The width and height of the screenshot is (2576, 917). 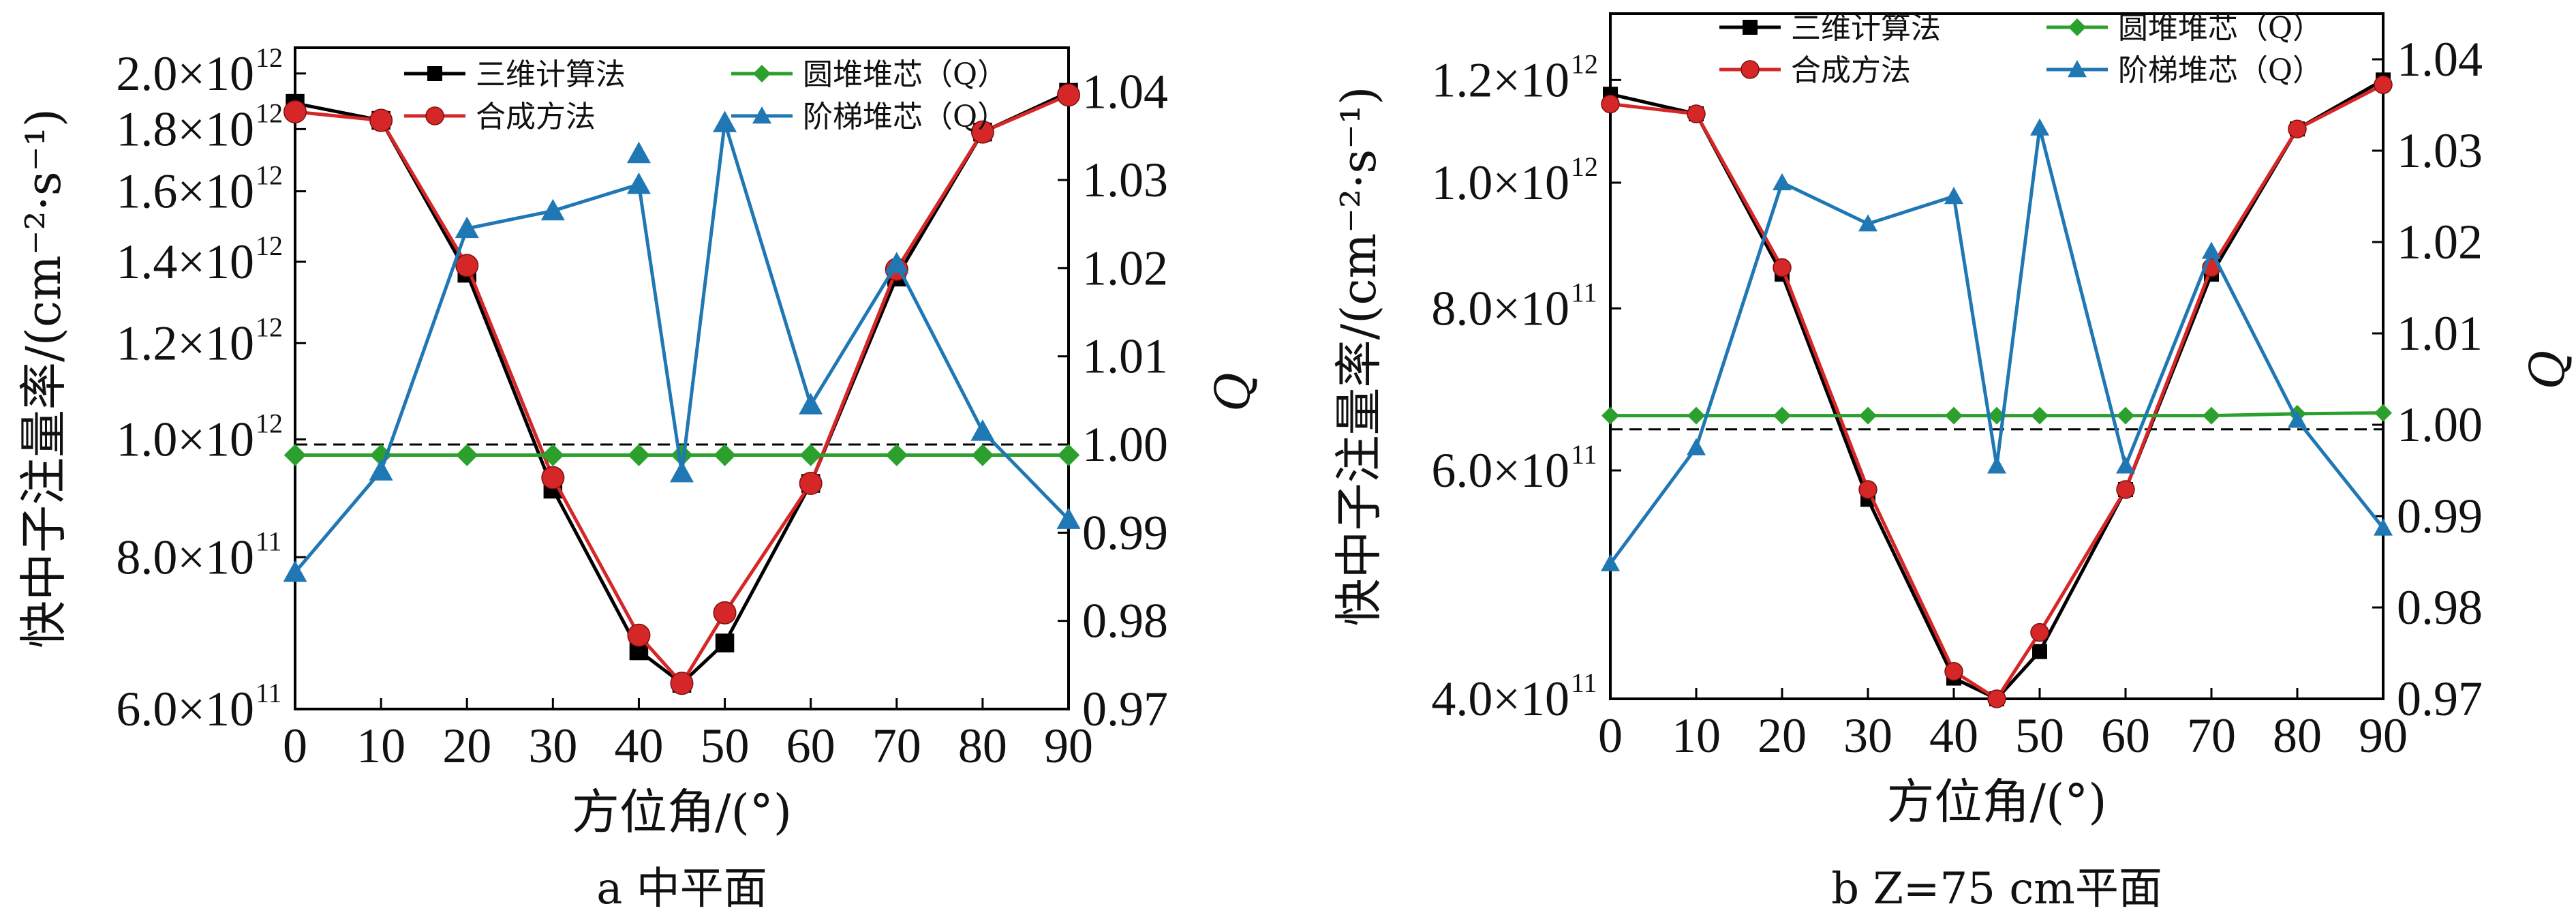 I want to click on x-tick-label: 30, so click(x=552, y=746).